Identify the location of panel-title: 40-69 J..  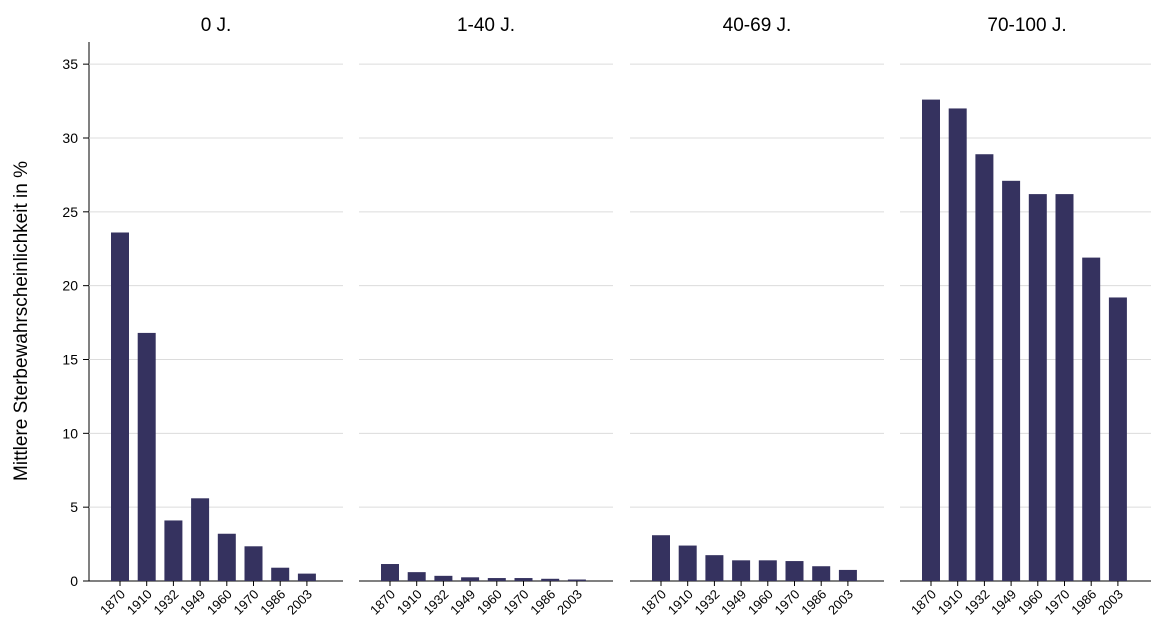
(757, 25).